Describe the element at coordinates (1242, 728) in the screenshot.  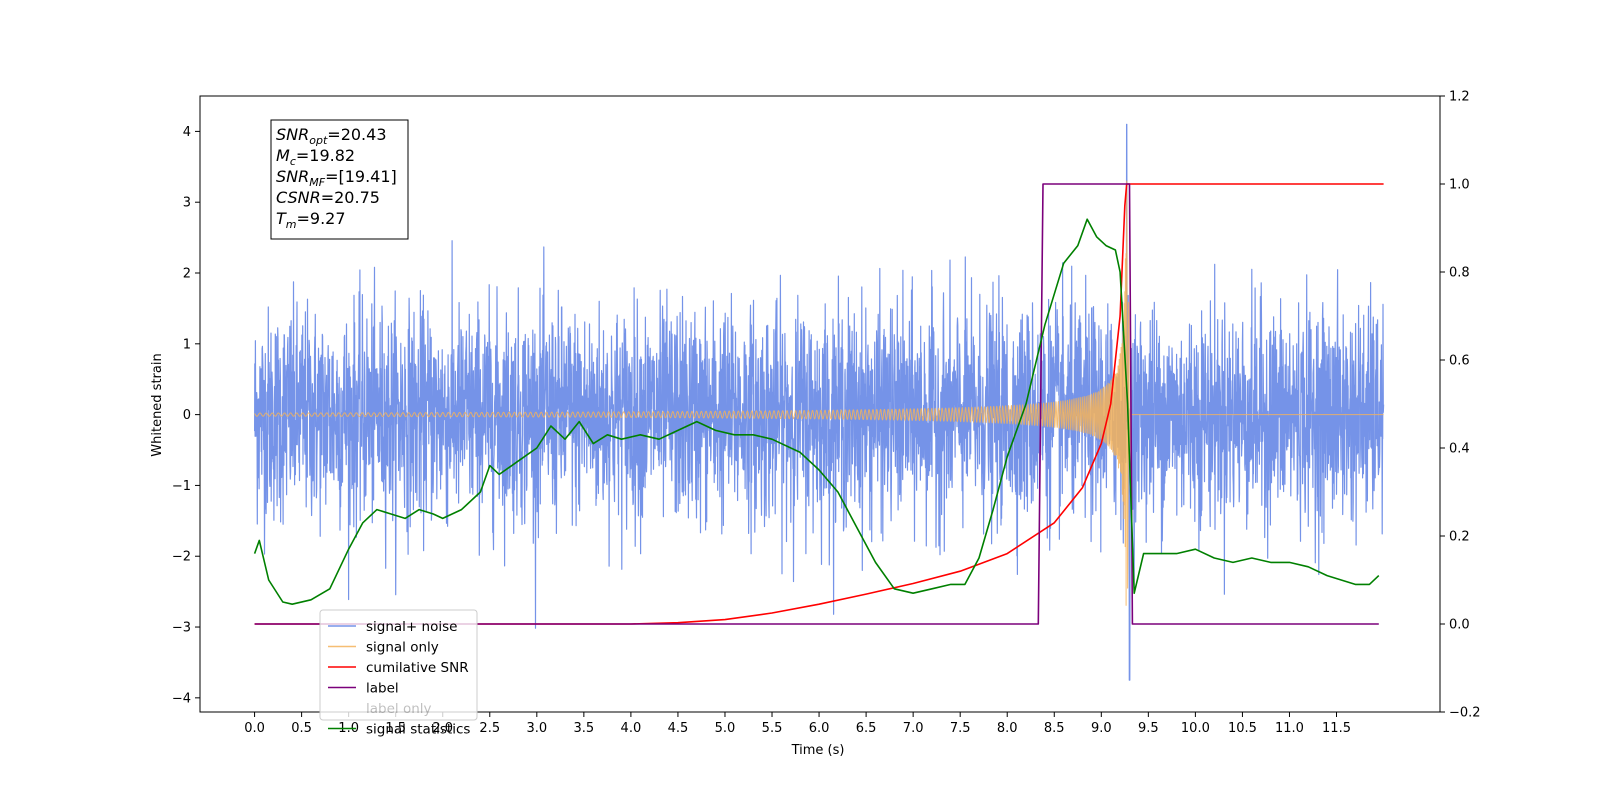
I see `x-tick-label: 10.5` at that location.